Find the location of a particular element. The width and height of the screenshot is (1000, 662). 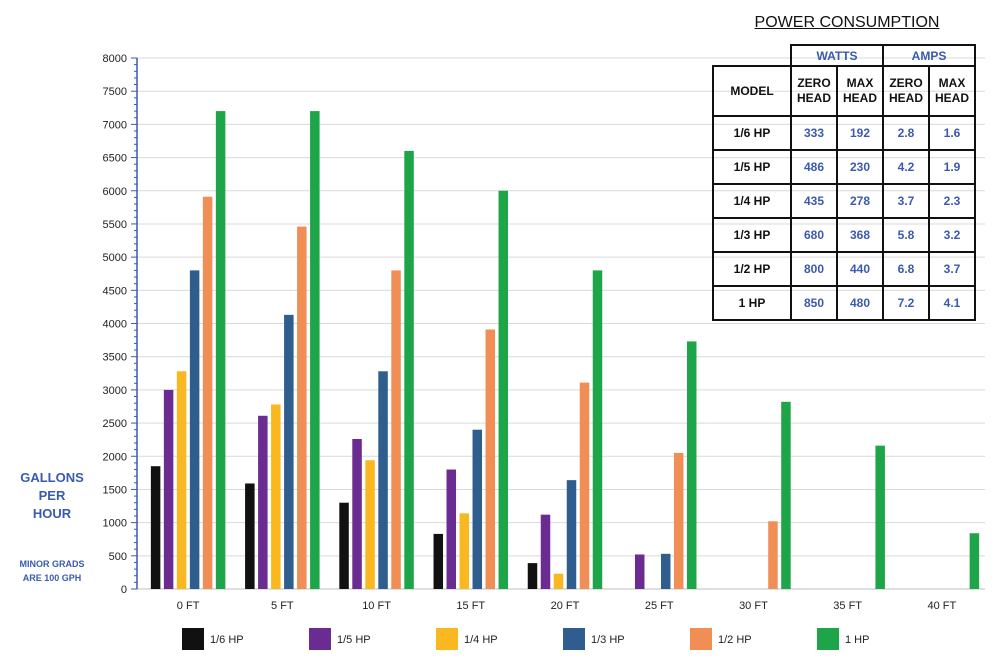

amps-group-header: AMPS is located at coordinates (929, 55).